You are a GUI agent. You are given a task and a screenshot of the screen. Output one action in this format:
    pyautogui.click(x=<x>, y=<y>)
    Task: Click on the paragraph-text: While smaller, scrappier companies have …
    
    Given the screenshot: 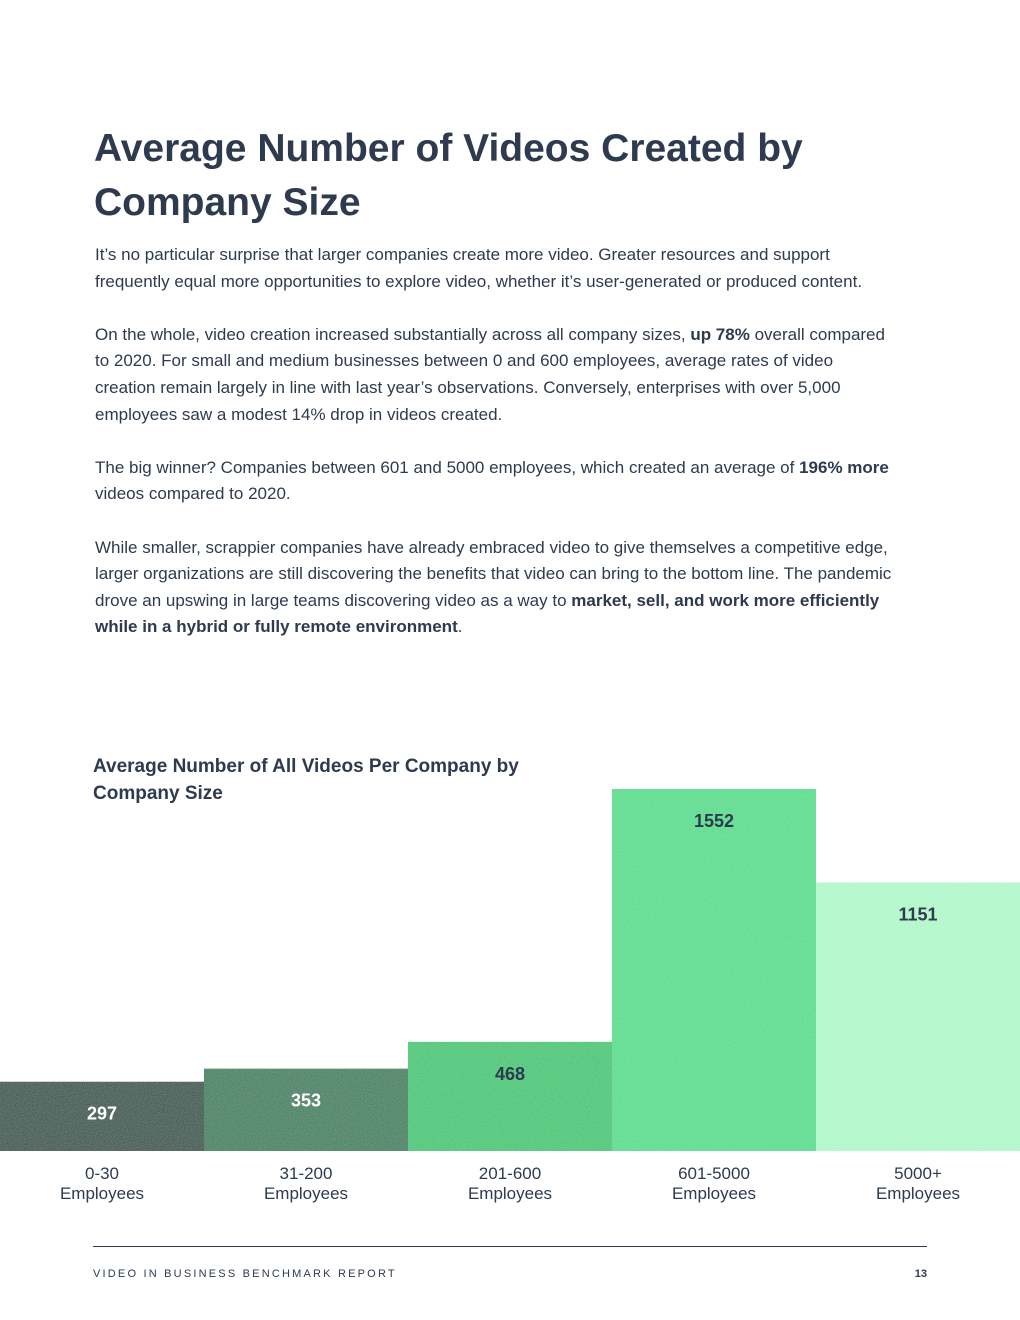 What is the action you would take?
    pyautogui.click(x=493, y=573)
    